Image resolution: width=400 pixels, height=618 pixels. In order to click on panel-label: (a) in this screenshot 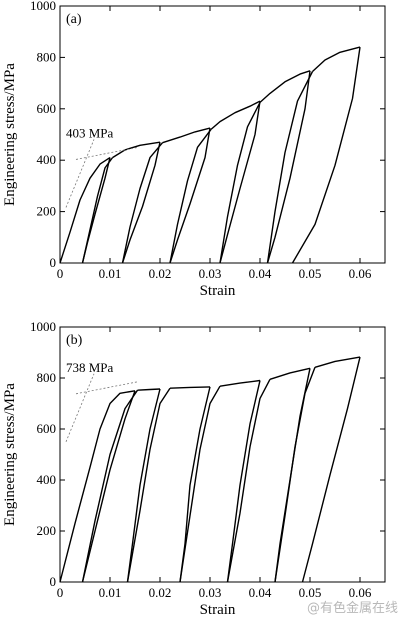, I will do `click(74, 19)`.